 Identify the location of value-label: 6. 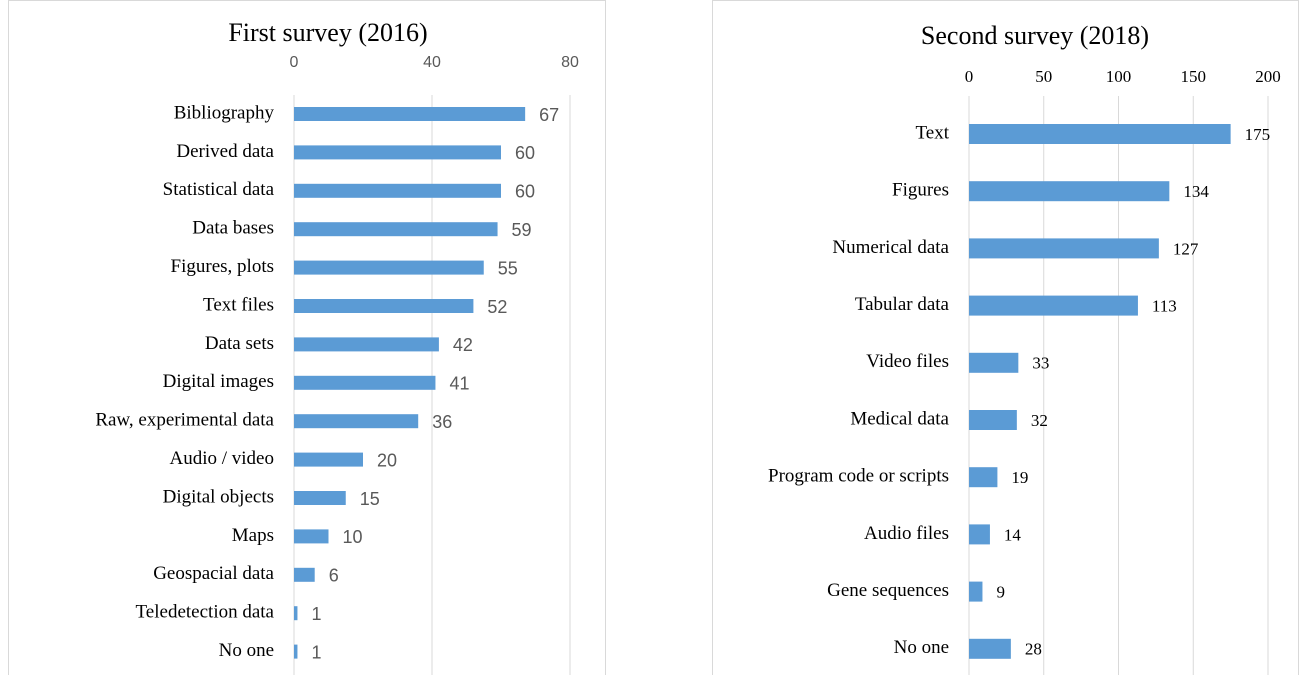
(334, 576).